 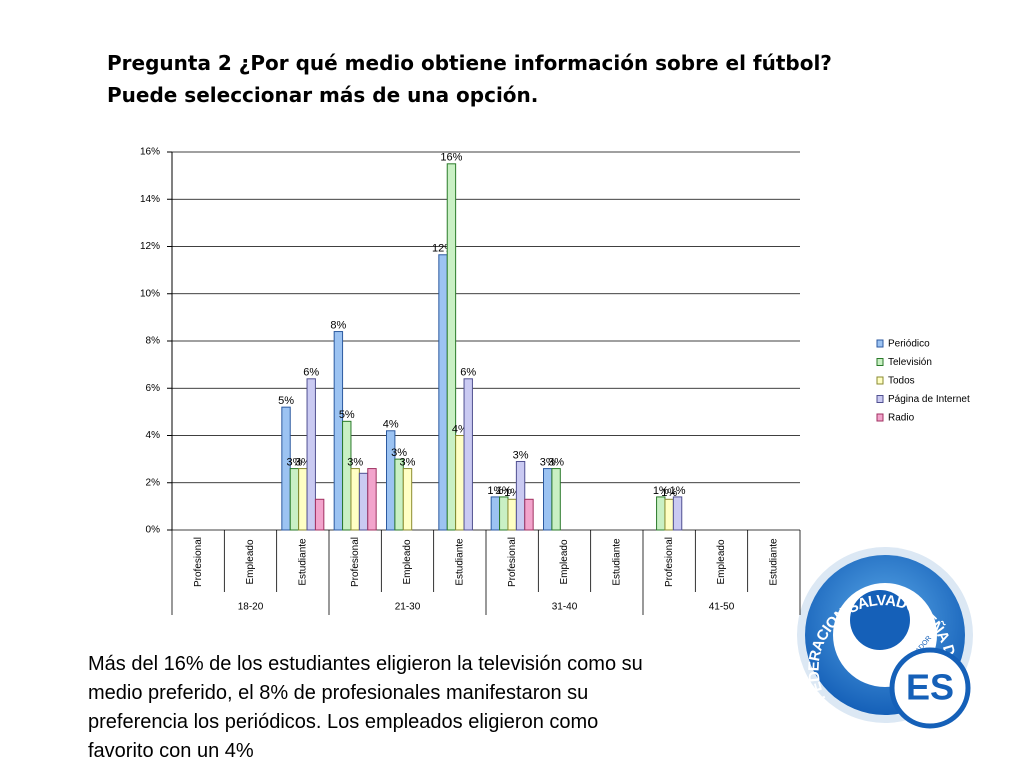 What do you see at coordinates (909, 344) in the screenshot?
I see `legend-label: Periódico` at bounding box center [909, 344].